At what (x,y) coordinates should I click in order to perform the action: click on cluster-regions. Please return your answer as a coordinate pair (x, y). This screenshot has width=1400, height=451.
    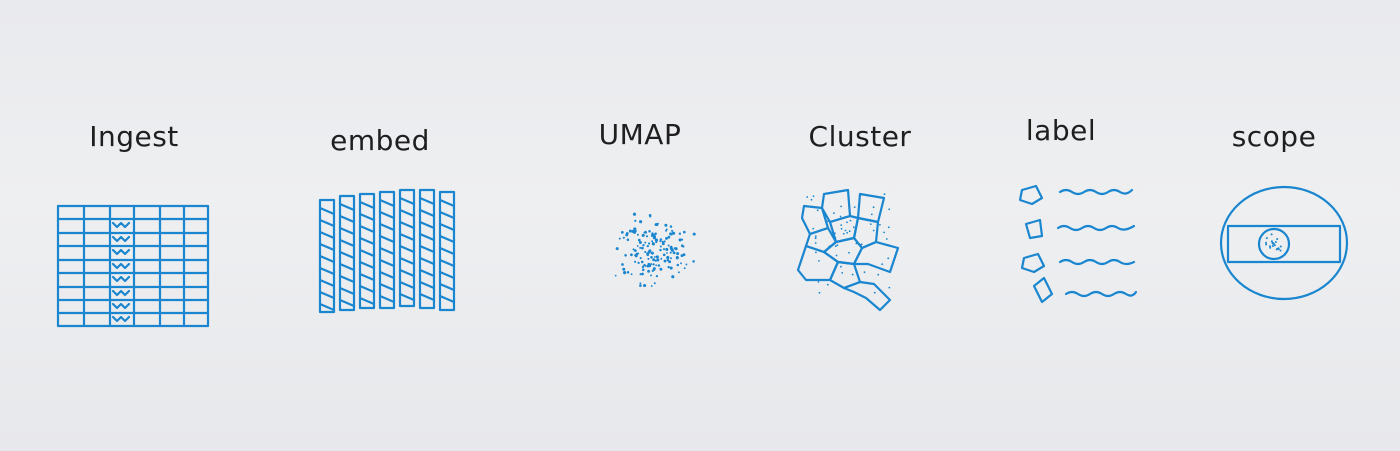
    Looking at the image, I should click on (848, 250).